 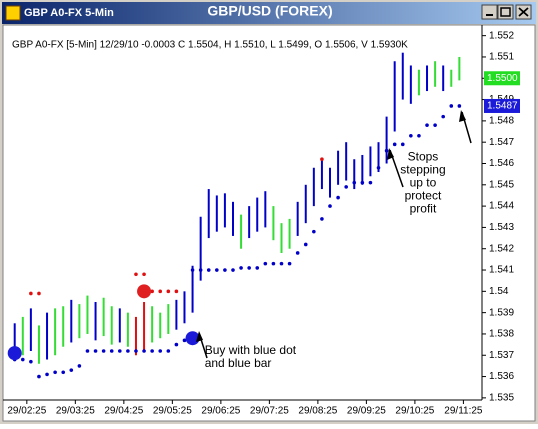 What do you see at coordinates (423, 156) in the screenshot?
I see `annotation-text: Stops` at bounding box center [423, 156].